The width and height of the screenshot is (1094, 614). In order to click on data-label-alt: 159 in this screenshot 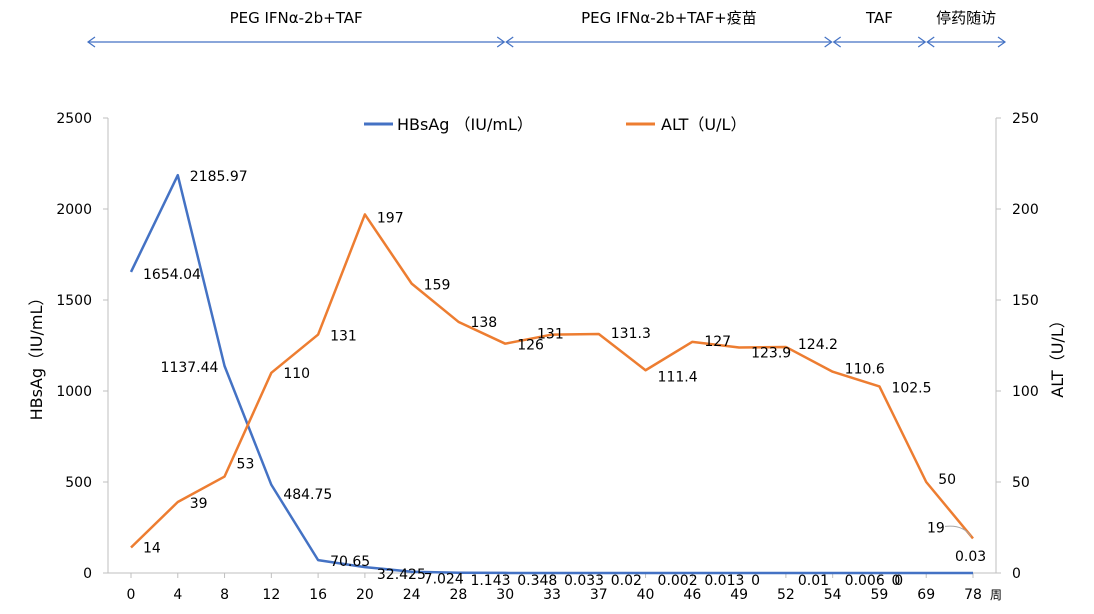, I will do `click(437, 286)`.